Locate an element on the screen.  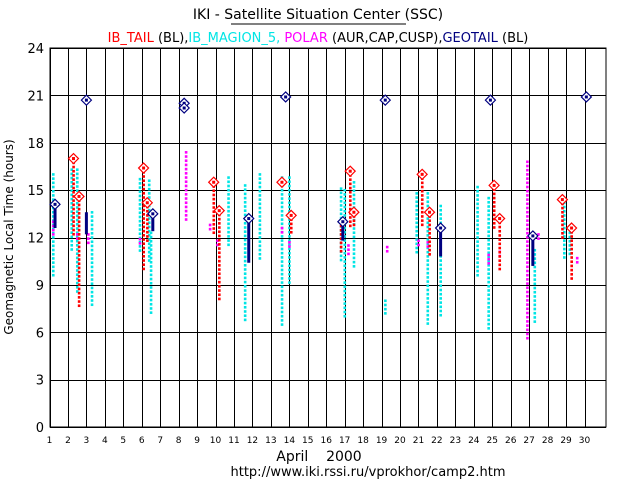
x-tick-label: 25 is located at coordinates (492, 441).